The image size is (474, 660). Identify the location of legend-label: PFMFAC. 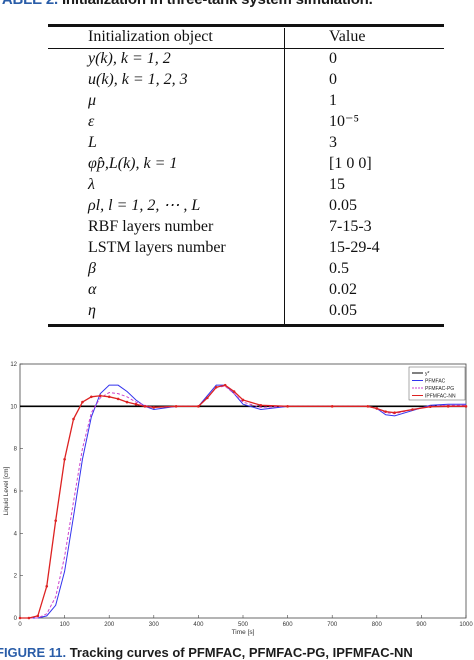
(435, 382).